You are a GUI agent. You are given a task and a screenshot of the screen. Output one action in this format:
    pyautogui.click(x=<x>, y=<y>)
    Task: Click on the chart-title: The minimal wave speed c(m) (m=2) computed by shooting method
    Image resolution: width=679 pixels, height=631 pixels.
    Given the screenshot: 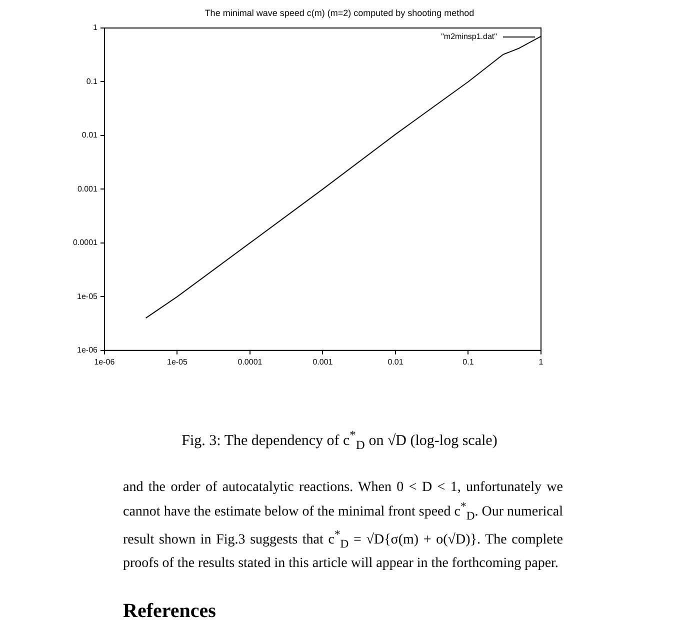 What is the action you would take?
    pyautogui.click(x=340, y=13)
    